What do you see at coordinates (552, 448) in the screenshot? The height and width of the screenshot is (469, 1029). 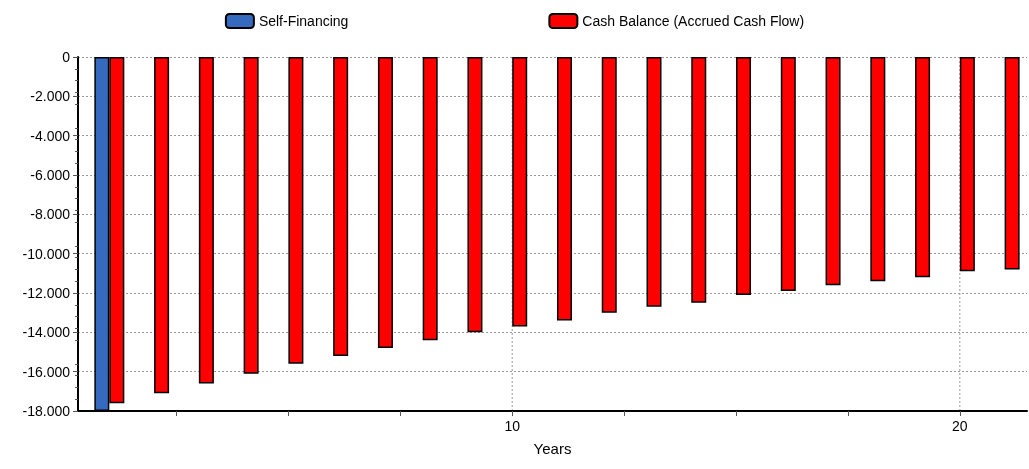 I see `x-axis-title: Years` at bounding box center [552, 448].